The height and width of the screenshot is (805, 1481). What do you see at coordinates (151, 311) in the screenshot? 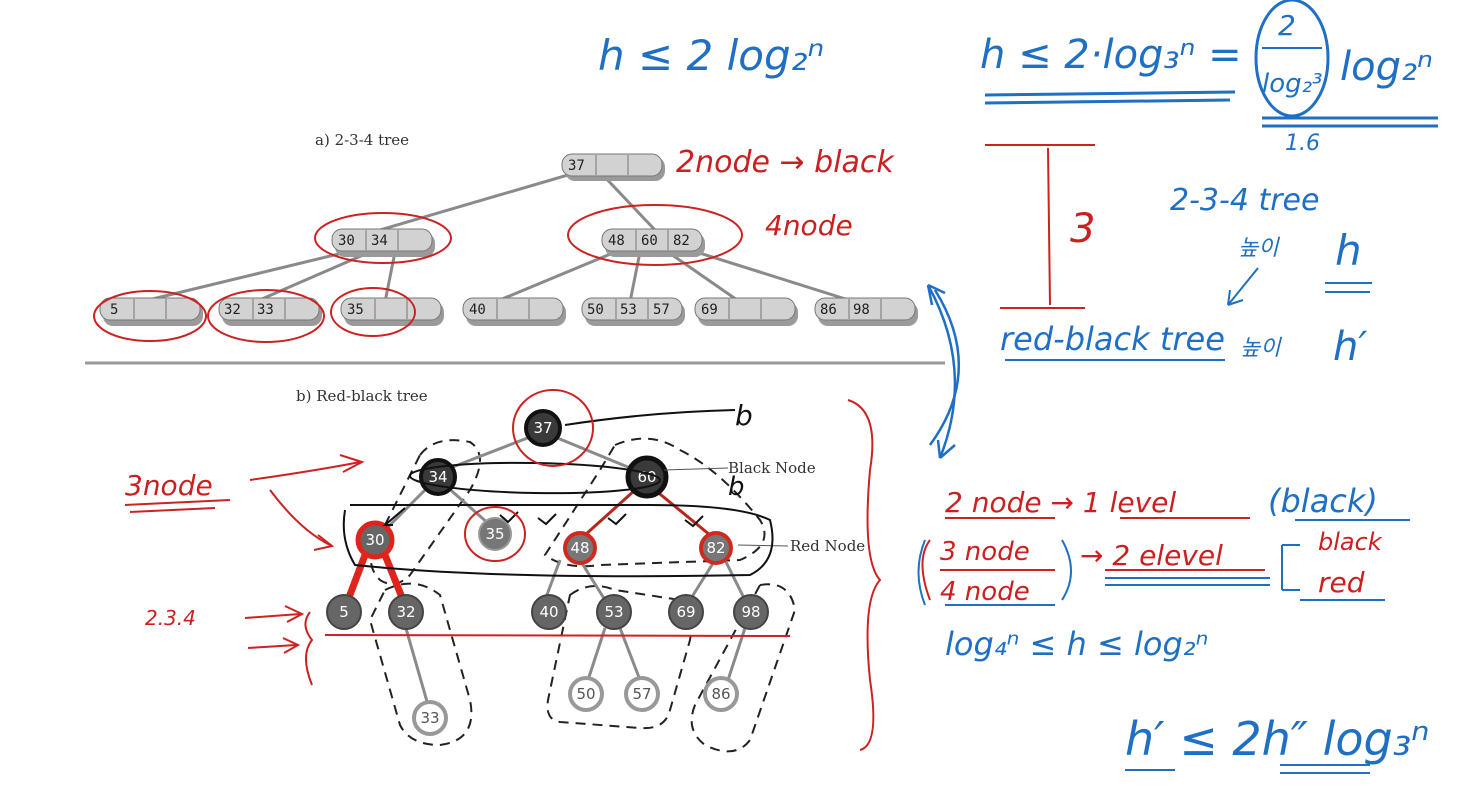
I see `tree234-leaf-5: 5` at bounding box center [151, 311].